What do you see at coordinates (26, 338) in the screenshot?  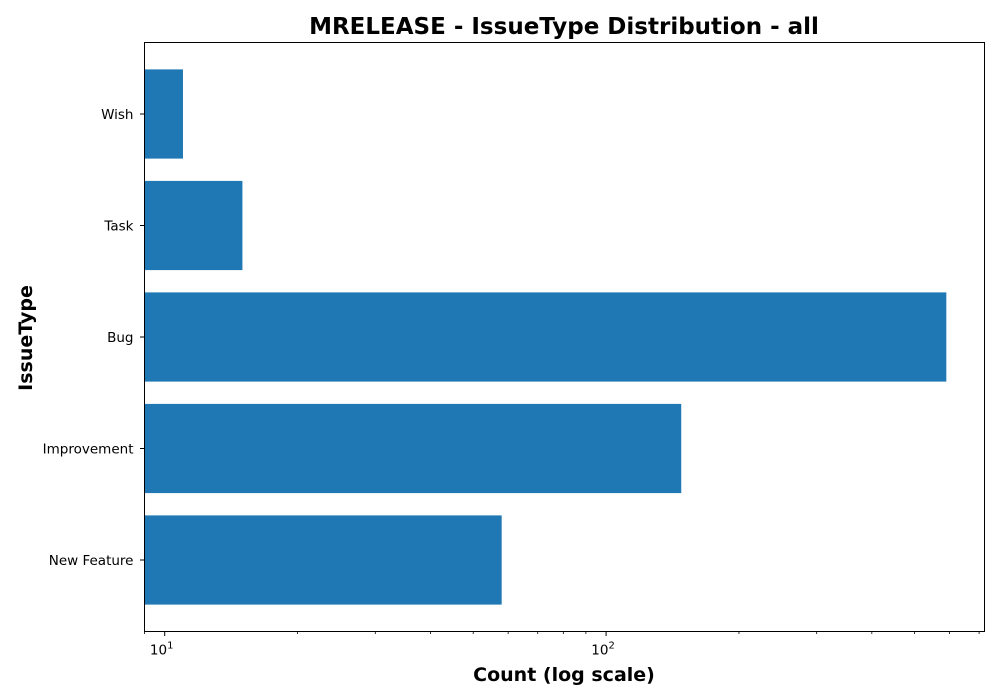 I see `y-axis-label: IssueType` at bounding box center [26, 338].